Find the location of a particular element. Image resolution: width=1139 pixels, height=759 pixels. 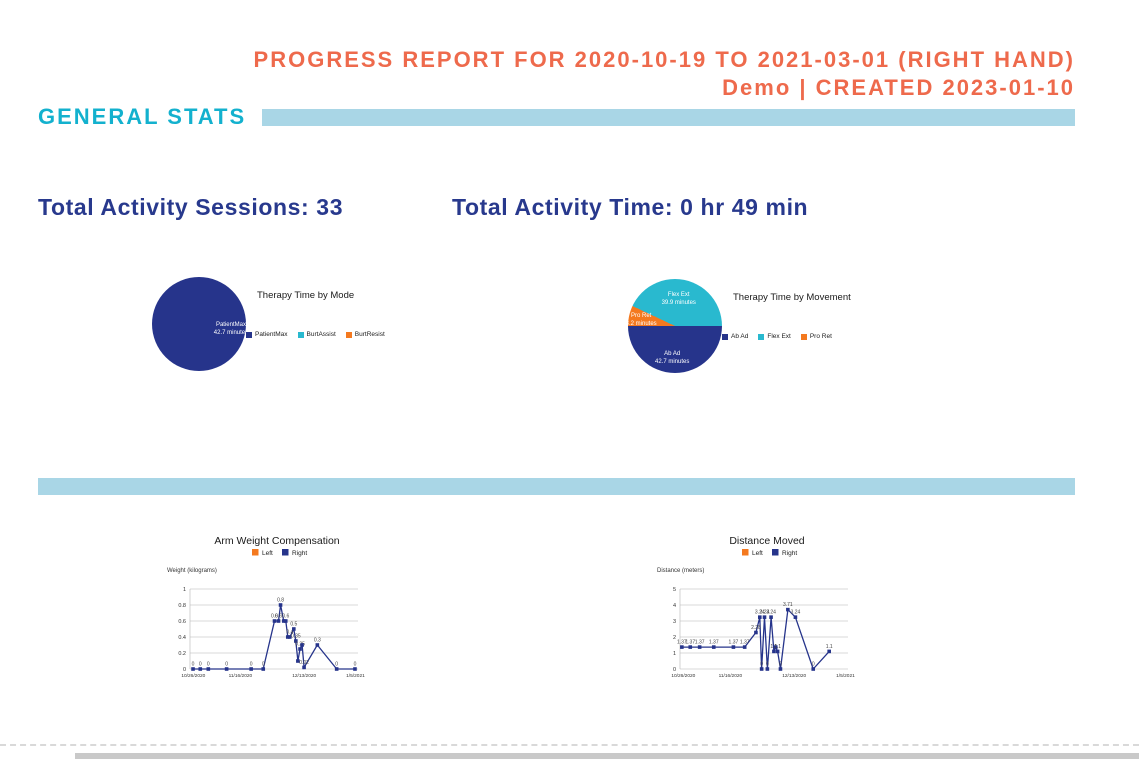

legend-item: Flex Ext is located at coordinates (774, 336).